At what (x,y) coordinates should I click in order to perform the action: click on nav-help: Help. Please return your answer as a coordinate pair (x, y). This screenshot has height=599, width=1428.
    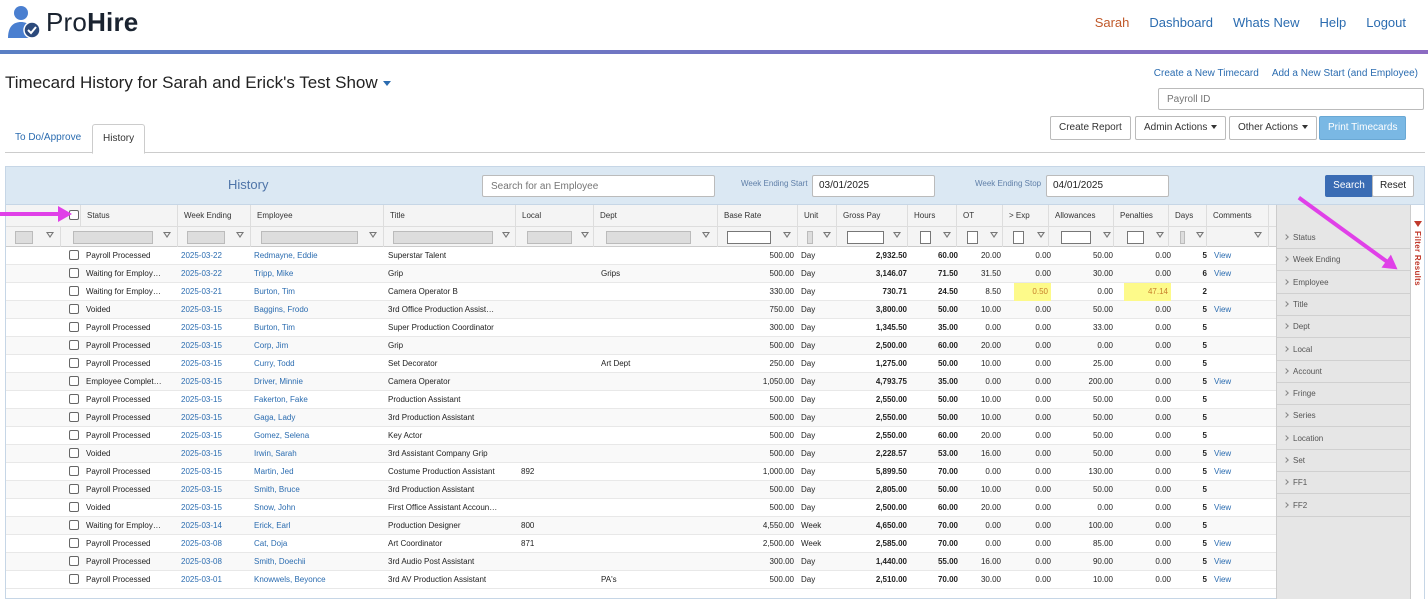
    Looking at the image, I should click on (1333, 22).